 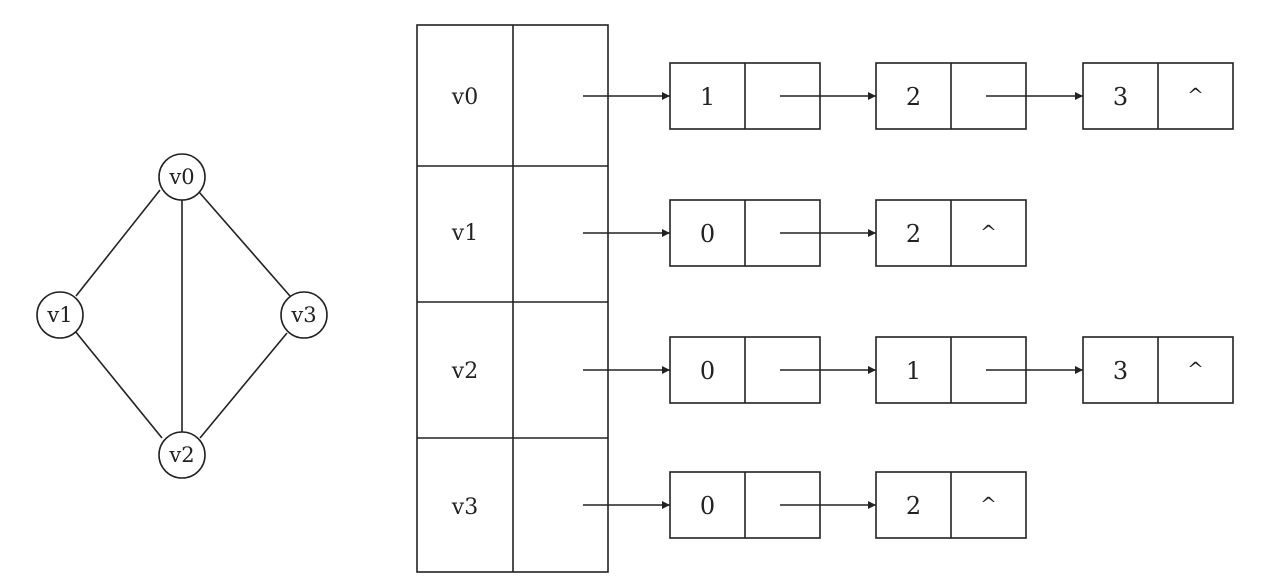 What do you see at coordinates (182, 316) in the screenshot?
I see `undirected-graph: v0 v1 v3 v2` at bounding box center [182, 316].